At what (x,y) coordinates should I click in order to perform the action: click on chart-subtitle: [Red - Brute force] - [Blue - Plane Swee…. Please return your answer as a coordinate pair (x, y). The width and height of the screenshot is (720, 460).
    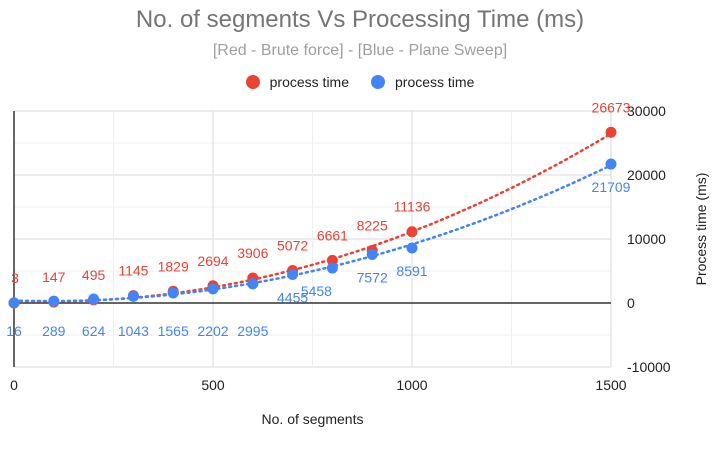
    Looking at the image, I should click on (360, 50).